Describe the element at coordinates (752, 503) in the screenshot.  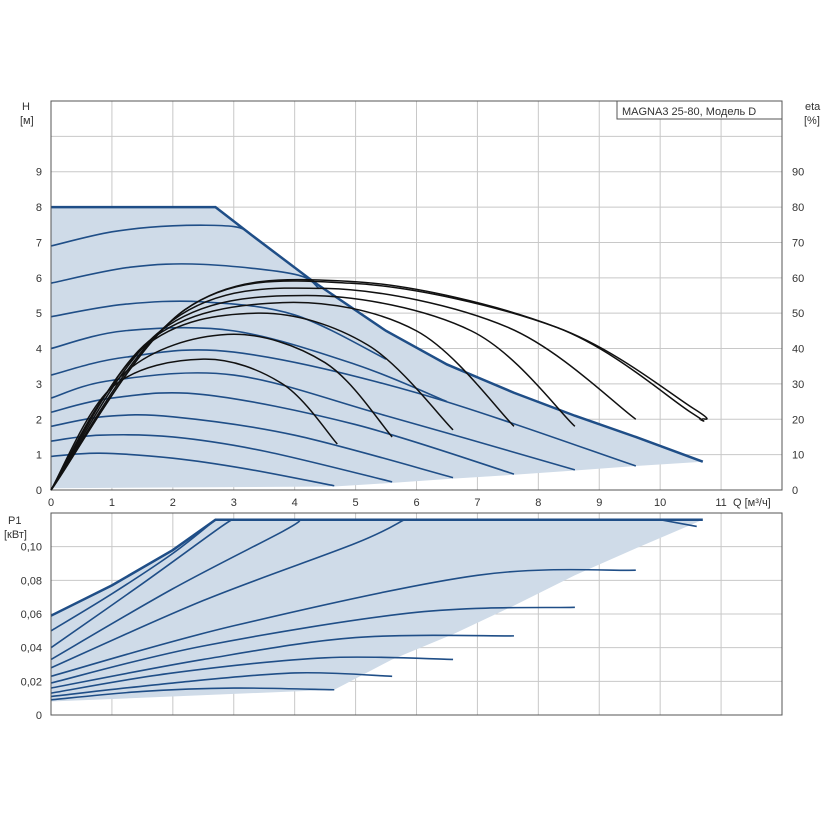
I see `x-axis-label: Q [м³/ч]` at that location.